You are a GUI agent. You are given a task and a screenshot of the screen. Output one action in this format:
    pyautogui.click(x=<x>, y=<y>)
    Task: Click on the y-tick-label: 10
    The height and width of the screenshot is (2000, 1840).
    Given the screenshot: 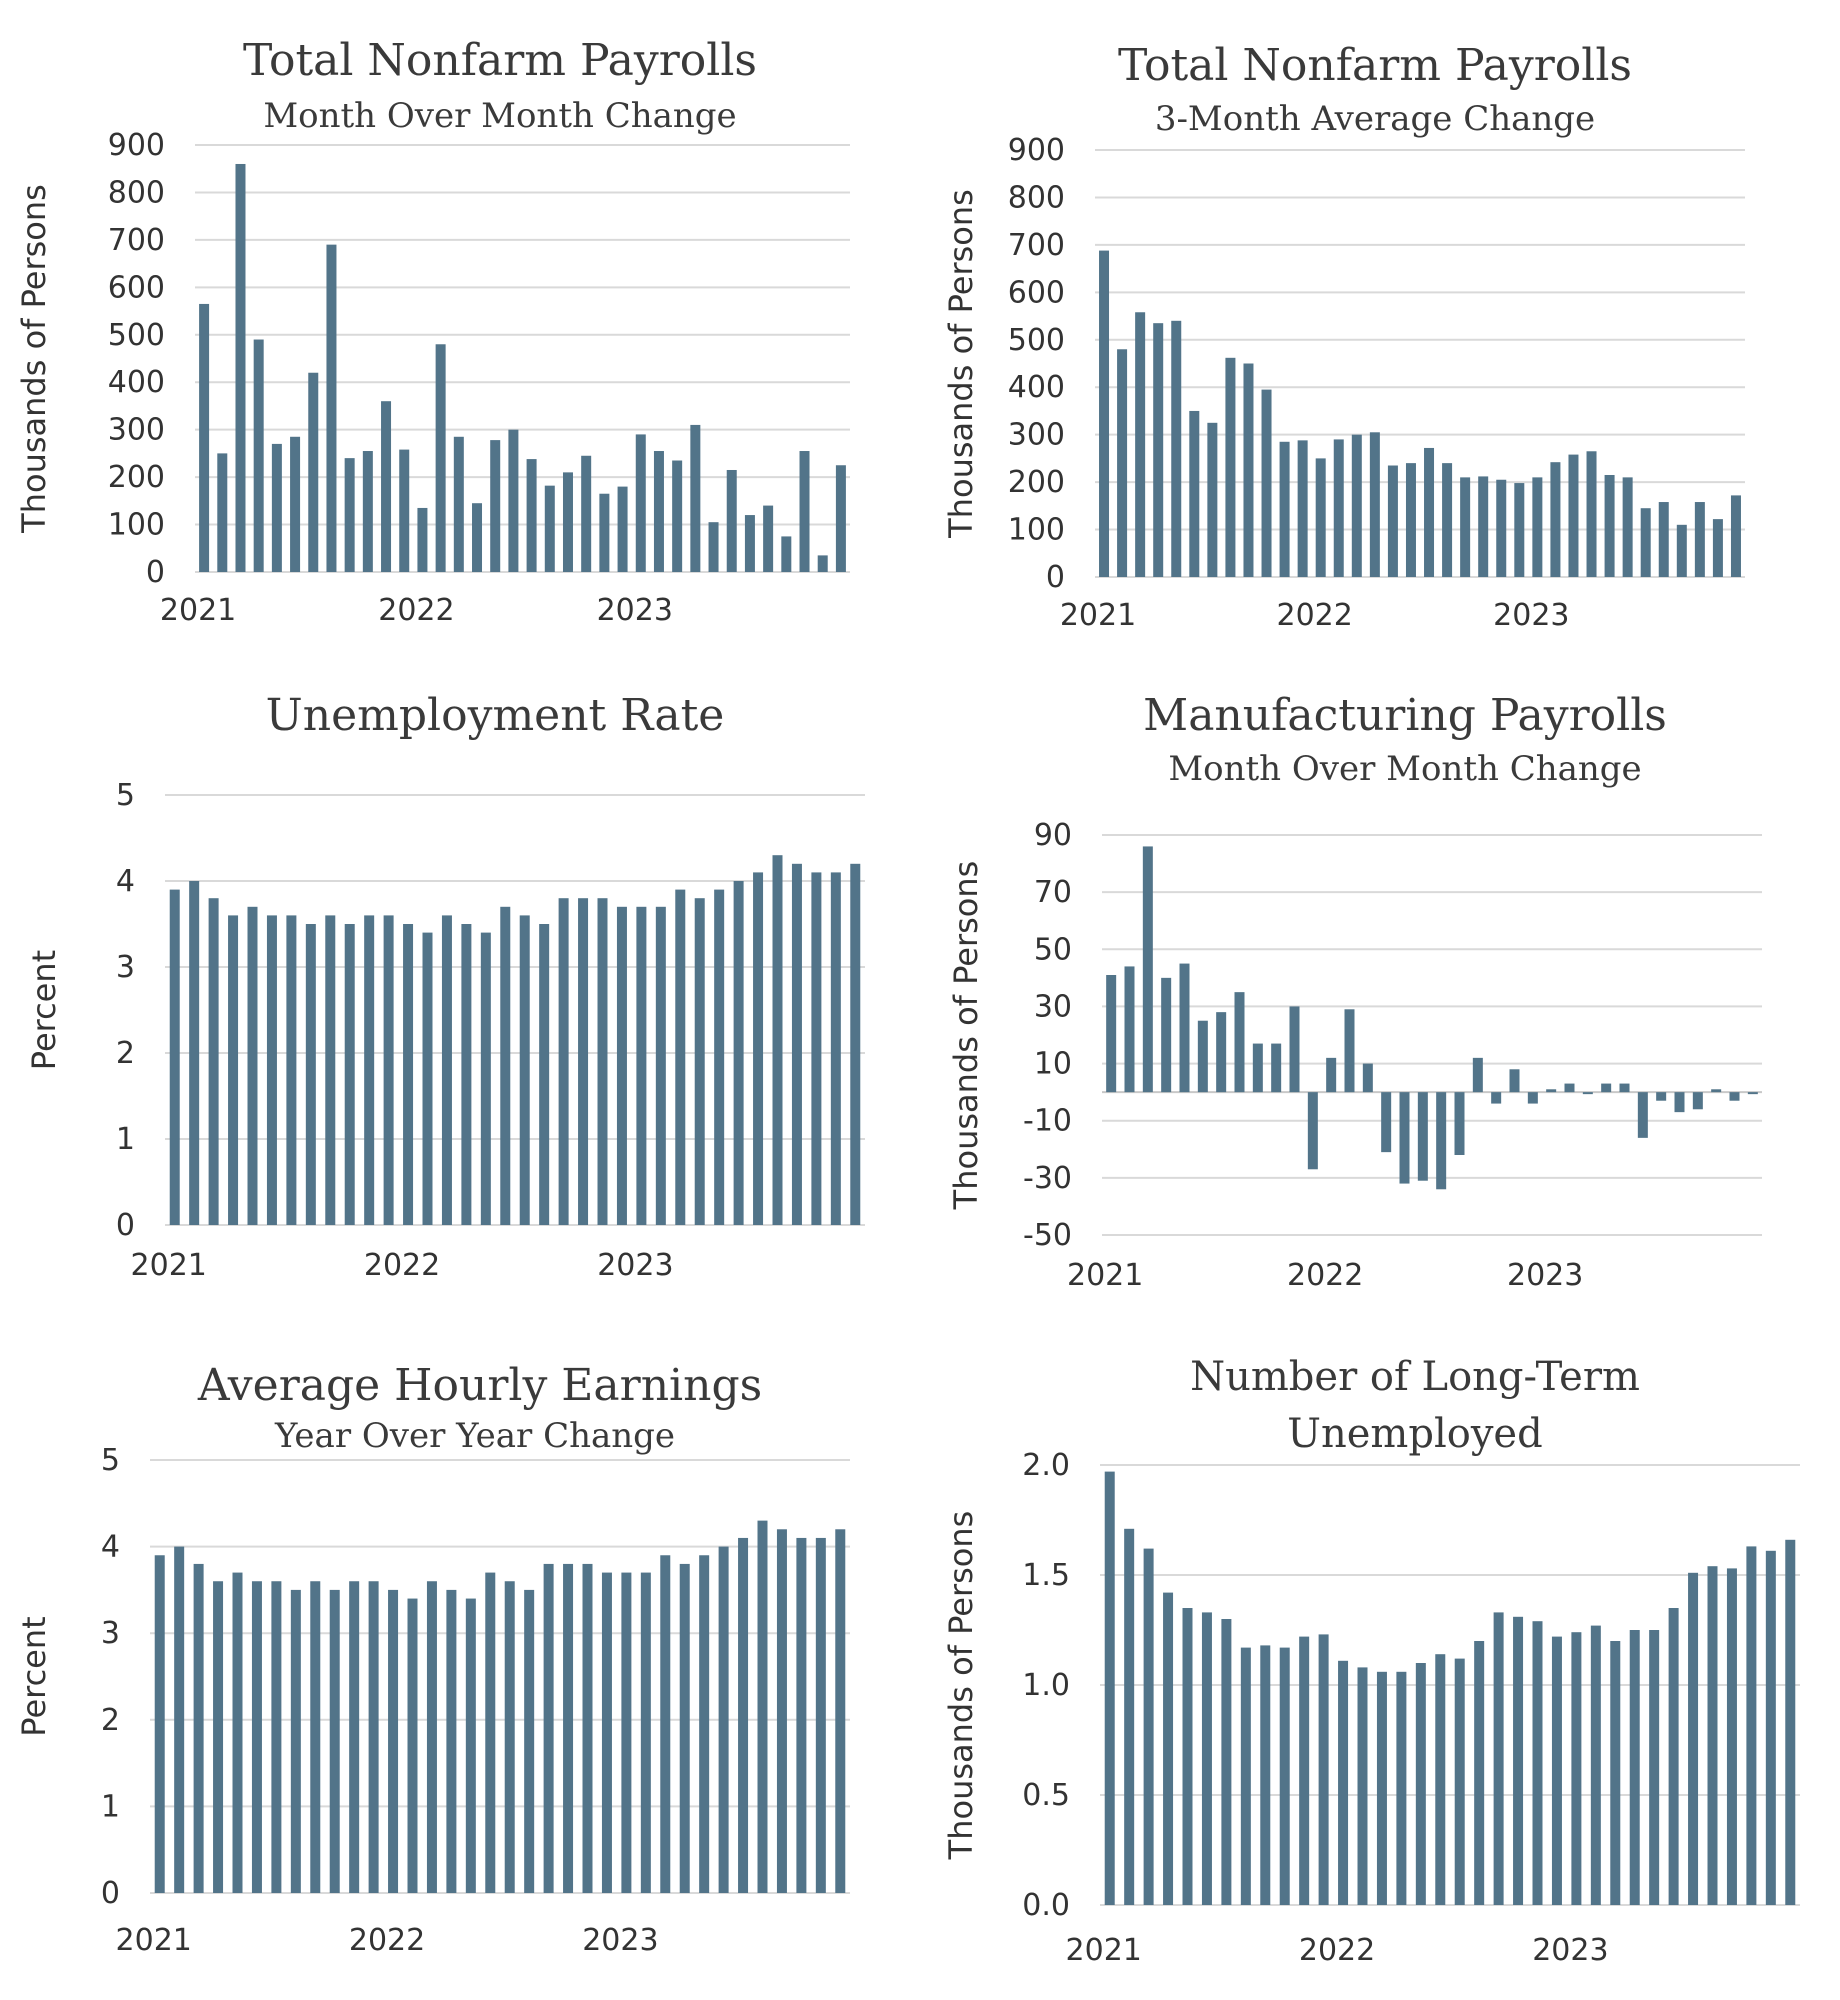 What is the action you would take?
    pyautogui.click(x=1053, y=1064)
    